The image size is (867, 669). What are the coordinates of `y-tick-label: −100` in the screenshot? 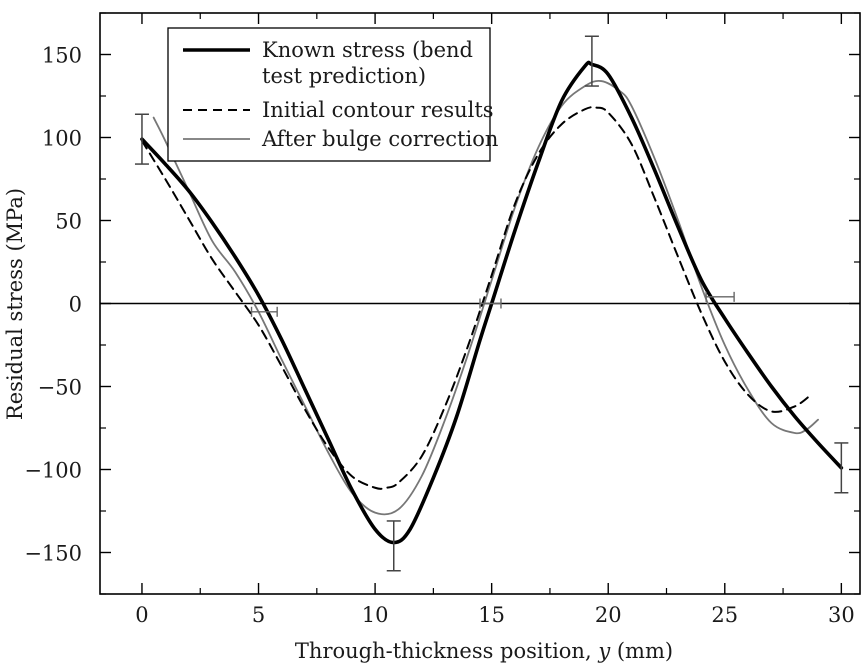 It's located at (53, 471).